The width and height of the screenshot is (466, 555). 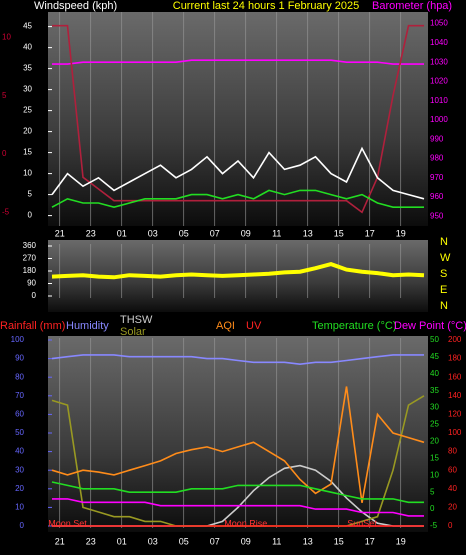 What do you see at coordinates (225, 326) in the screenshot?
I see `legend-entry: AQI` at bounding box center [225, 326].